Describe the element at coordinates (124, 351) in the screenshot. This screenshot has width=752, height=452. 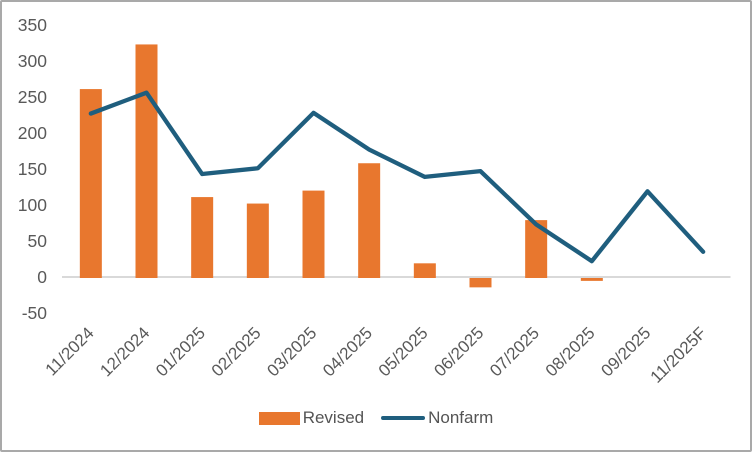
I see `x-tick-label: 12/2024` at that location.